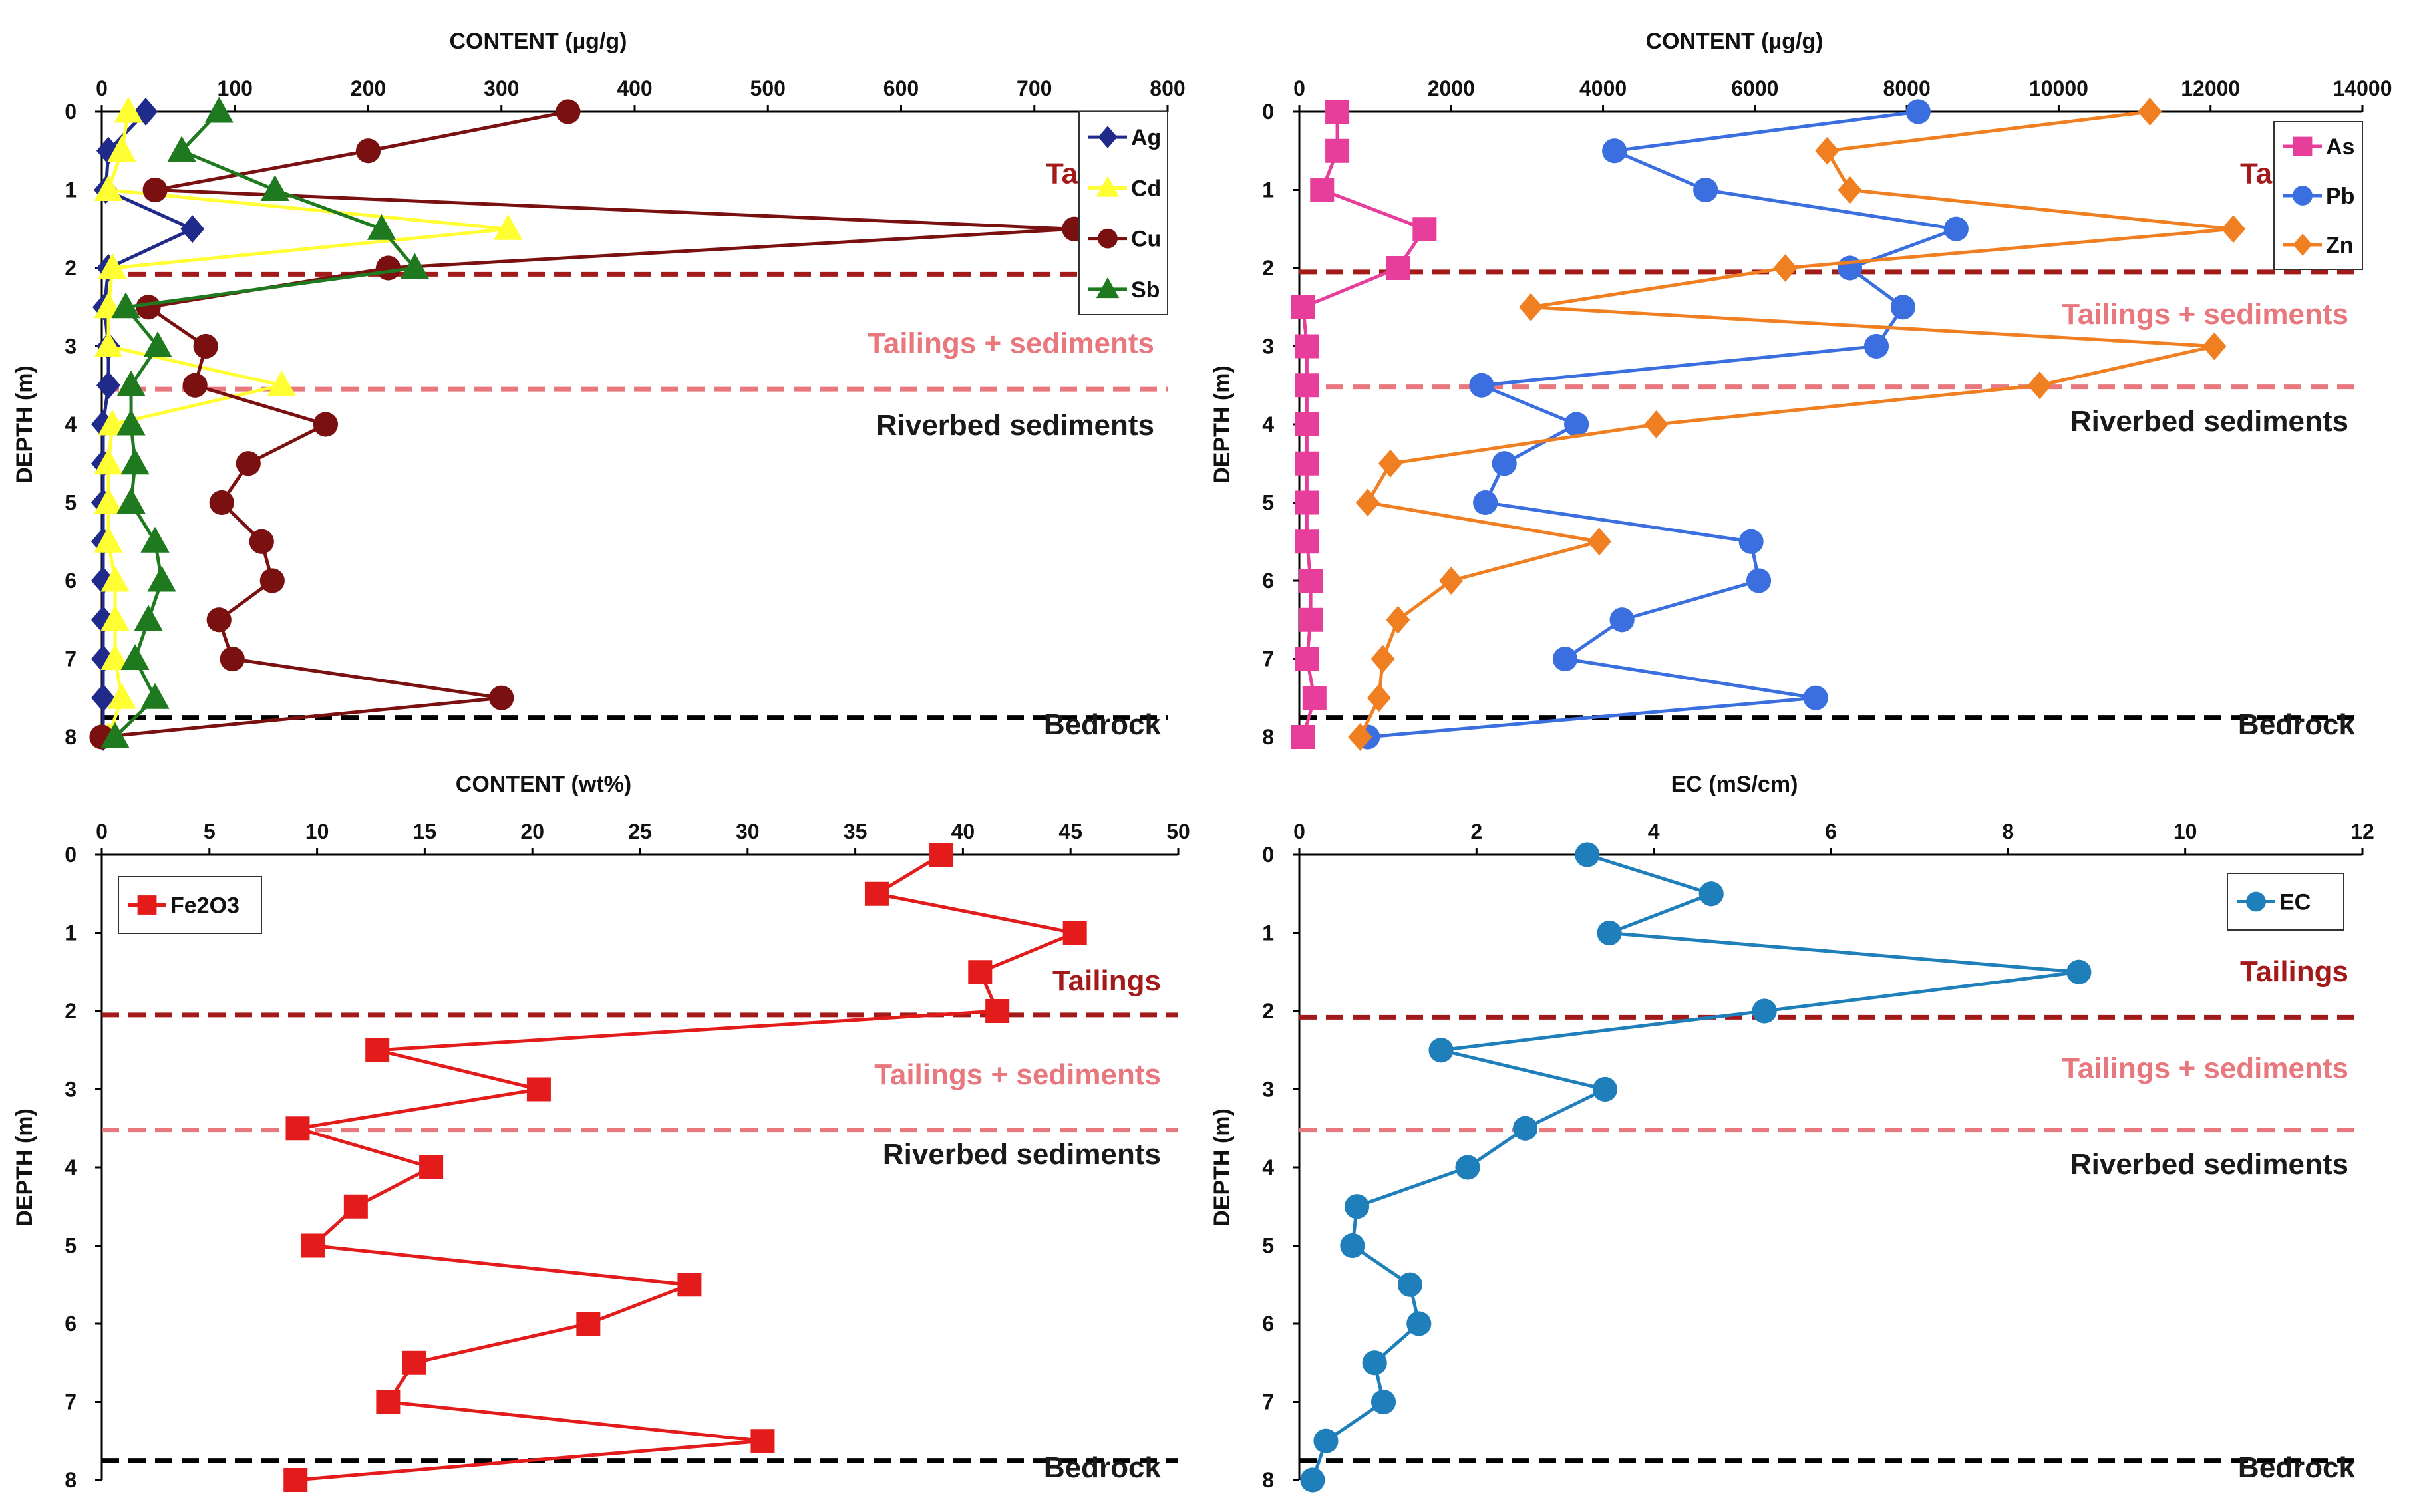 The height and width of the screenshot is (1512, 2413). What do you see at coordinates (2185, 831) in the screenshot?
I see `x-tick-label: 10` at bounding box center [2185, 831].